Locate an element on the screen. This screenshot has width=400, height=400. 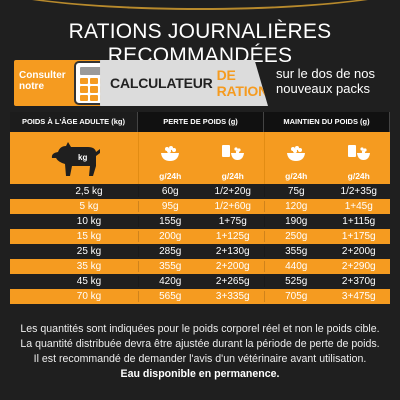
row-weight: 45 kg is located at coordinates (89, 281).